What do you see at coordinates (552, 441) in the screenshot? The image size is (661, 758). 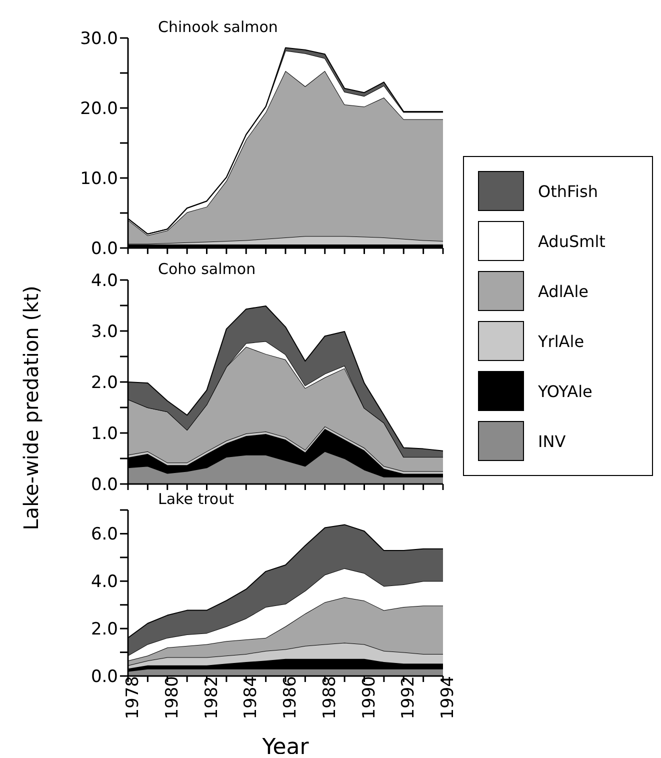 I see `text: INV` at bounding box center [552, 441].